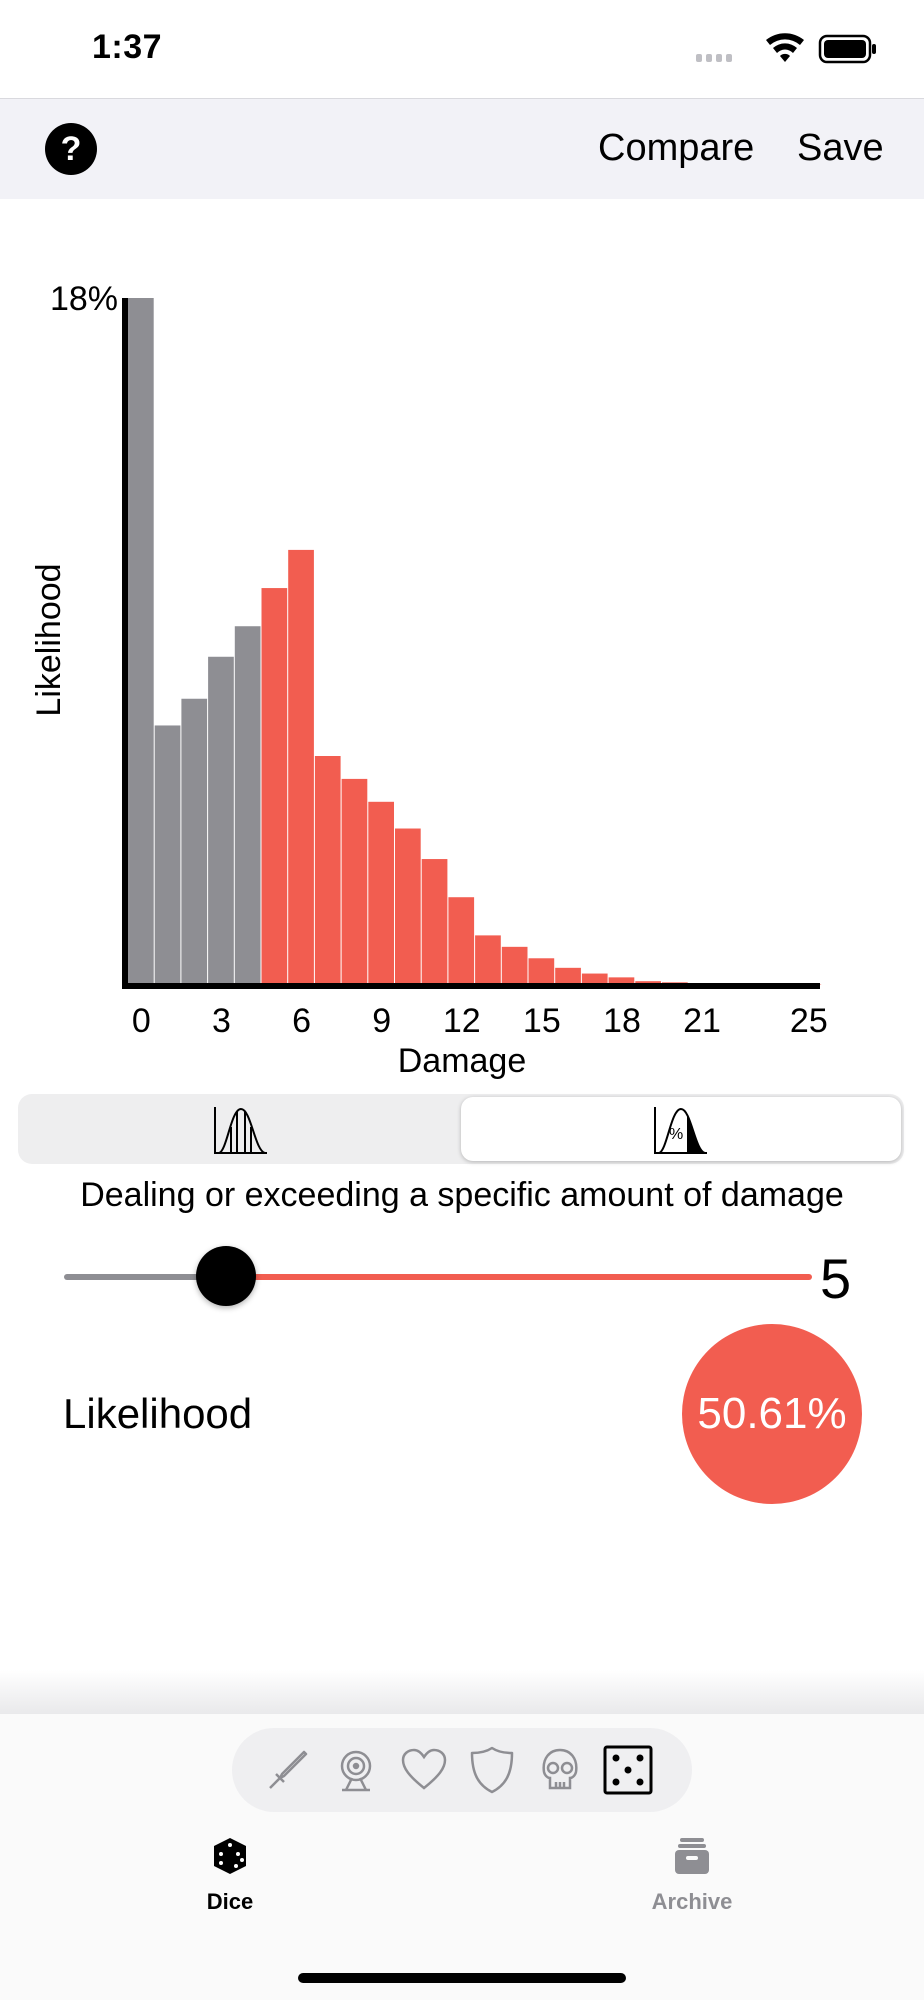 The height and width of the screenshot is (2000, 924). I want to click on x-tick-label: 0, so click(141, 1021).